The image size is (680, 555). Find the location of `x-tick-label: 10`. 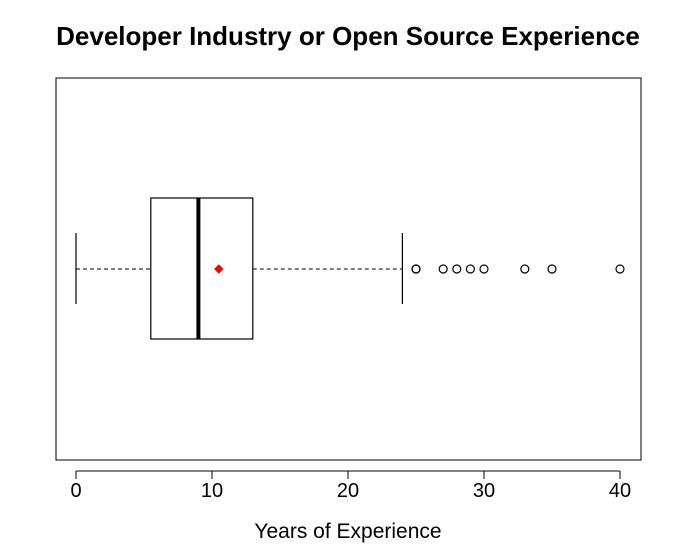

x-tick-label: 10 is located at coordinates (212, 491).